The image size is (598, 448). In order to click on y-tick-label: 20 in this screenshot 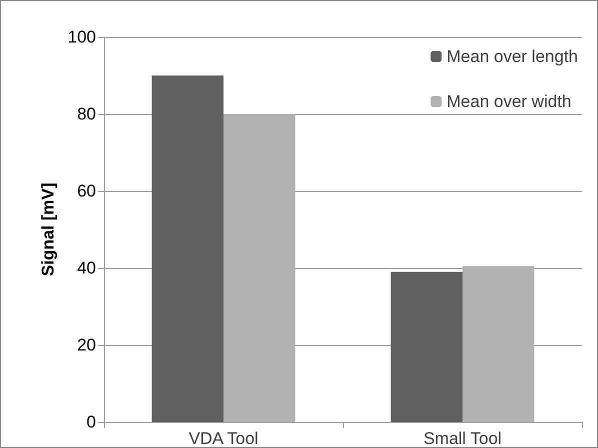, I will do `click(86, 345)`.